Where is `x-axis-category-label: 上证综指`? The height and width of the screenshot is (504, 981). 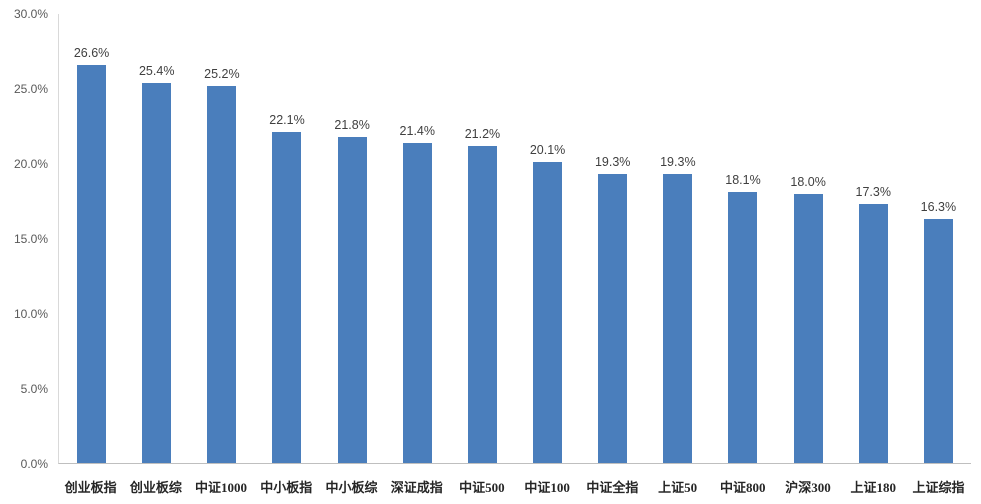 x-axis-category-label: 上证综指 is located at coordinates (938, 487).